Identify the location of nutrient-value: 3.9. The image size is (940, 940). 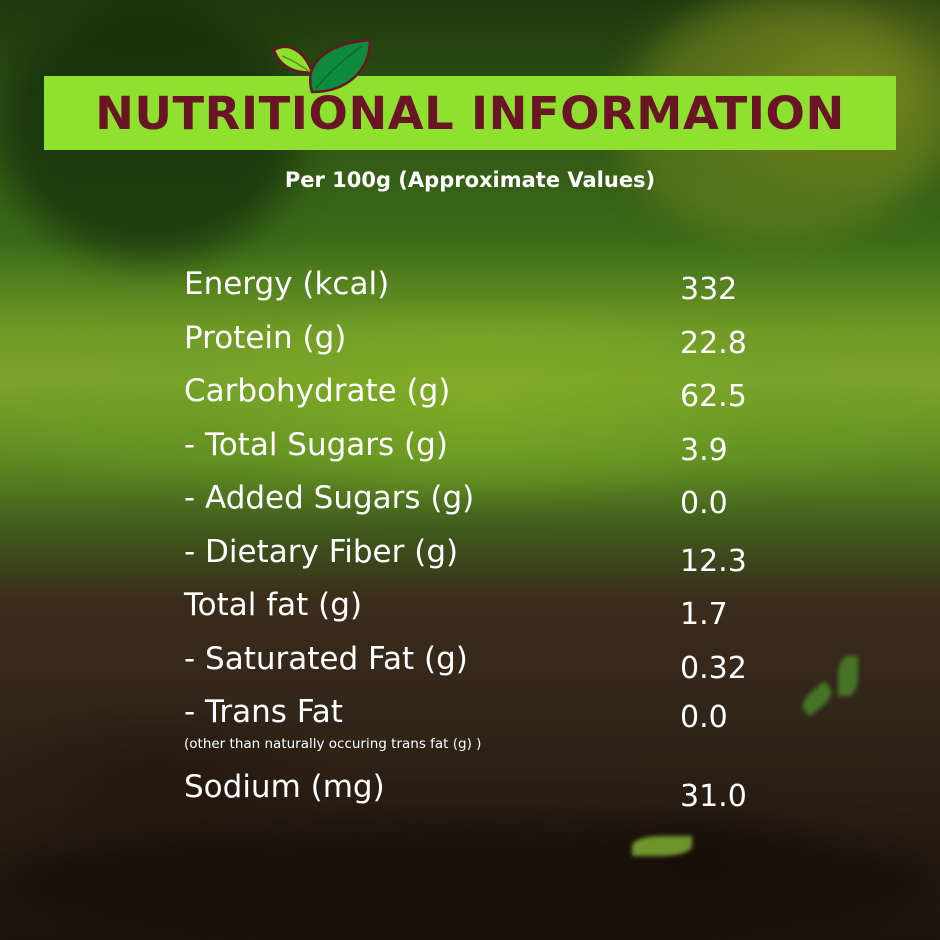
(704, 450).